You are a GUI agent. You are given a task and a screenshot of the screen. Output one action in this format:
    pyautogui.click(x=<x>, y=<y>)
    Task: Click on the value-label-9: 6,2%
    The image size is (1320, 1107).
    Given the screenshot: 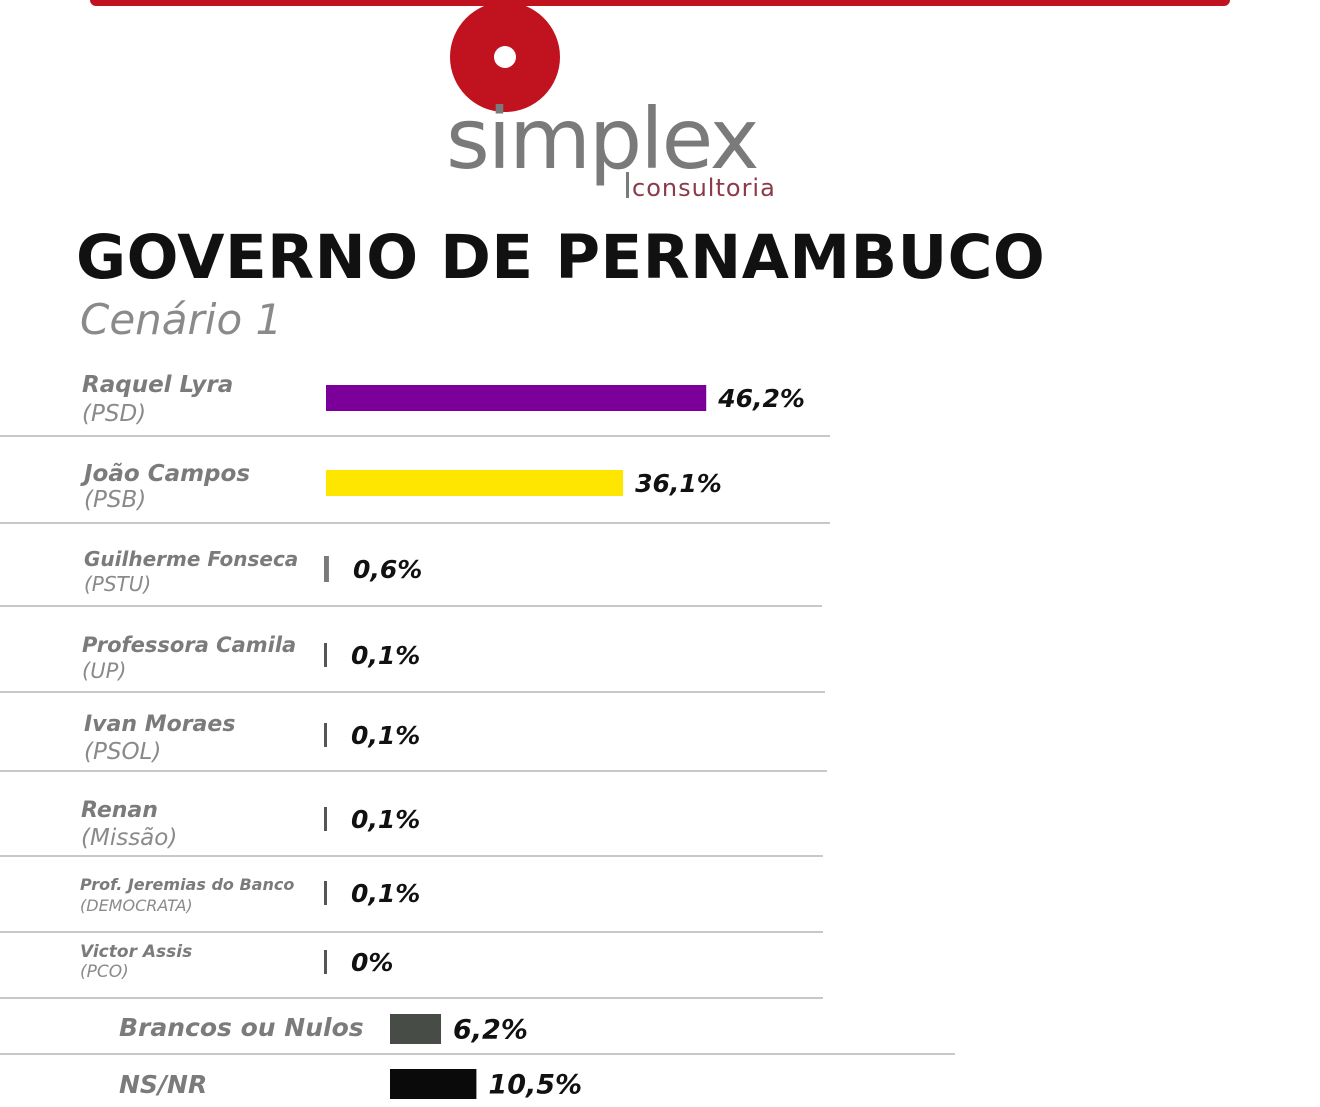 What is the action you would take?
    pyautogui.click(x=490, y=1030)
    